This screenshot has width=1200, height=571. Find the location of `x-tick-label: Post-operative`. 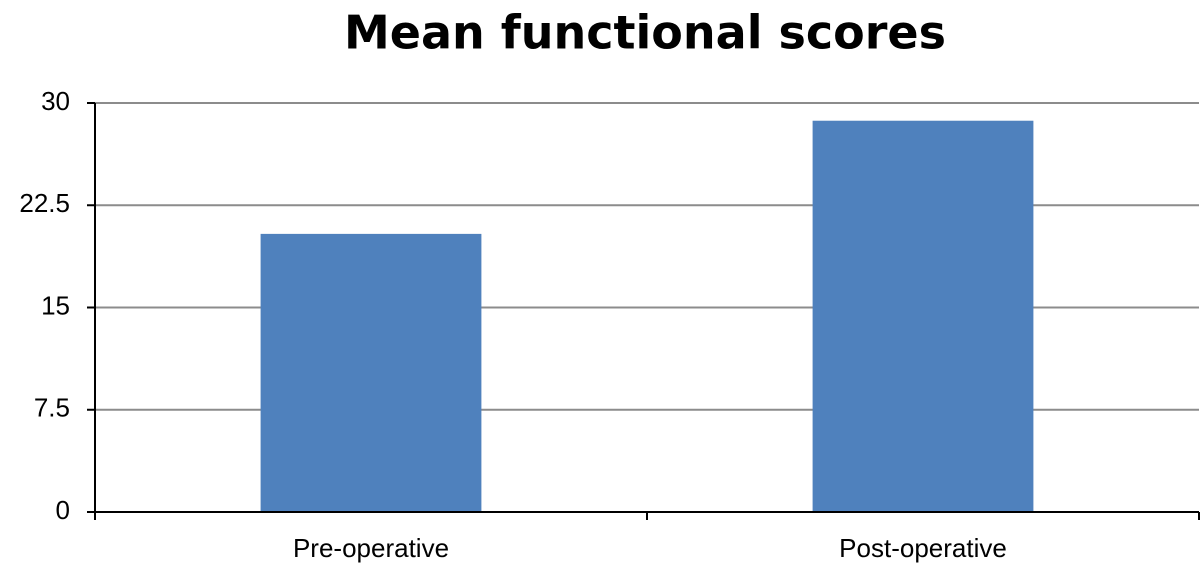

x-tick-label: Post-operative is located at coordinates (923, 548).